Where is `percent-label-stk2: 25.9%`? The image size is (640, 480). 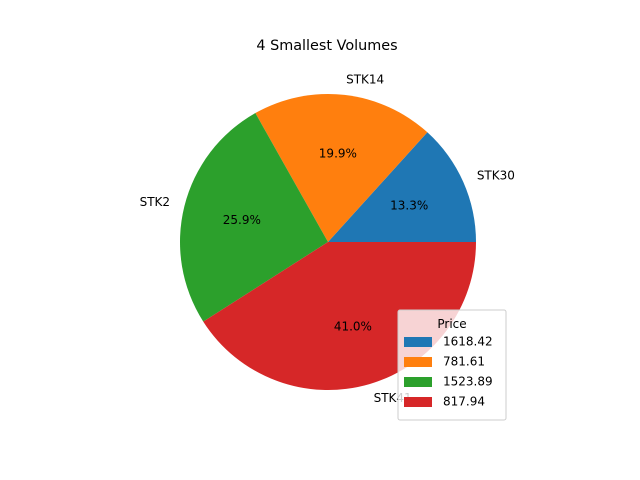 percent-label-stk2: 25.9% is located at coordinates (242, 220).